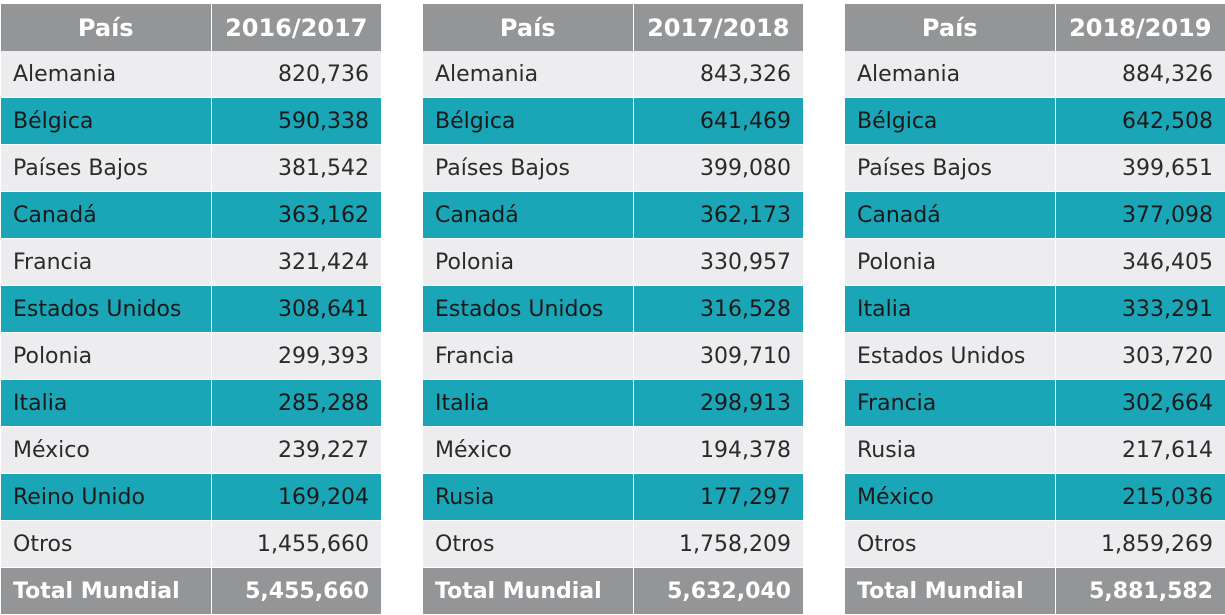 The height and width of the screenshot is (615, 1225). Describe the element at coordinates (1035, 121) in the screenshot. I see `table-row: Bélgica 642,508` at that location.